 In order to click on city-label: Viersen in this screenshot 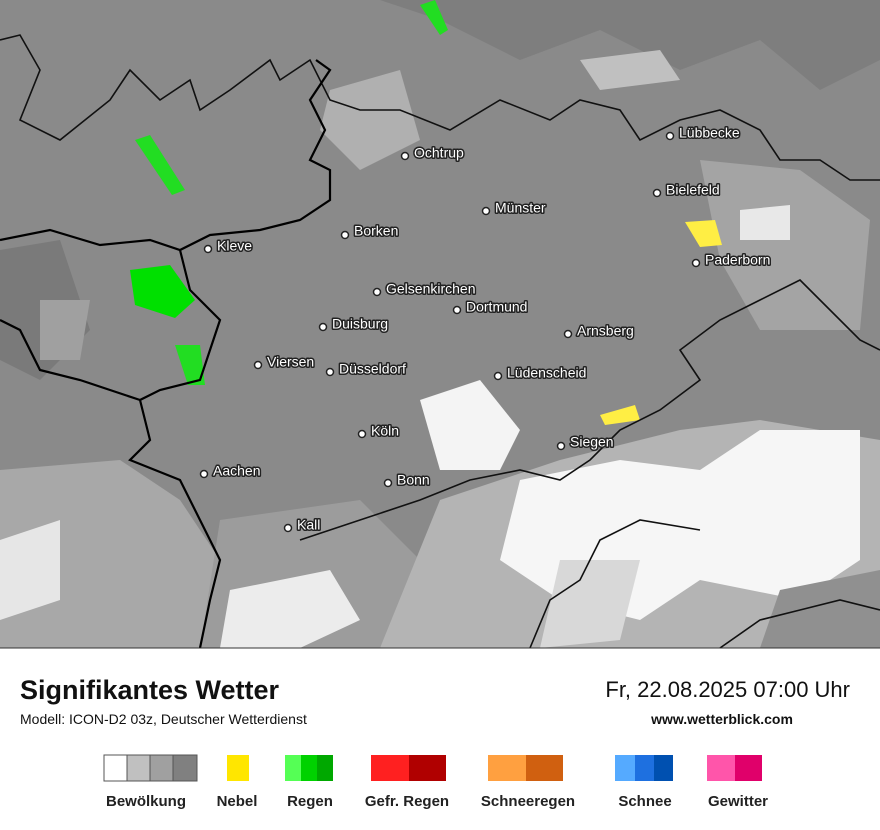, I will do `click(290, 362)`.